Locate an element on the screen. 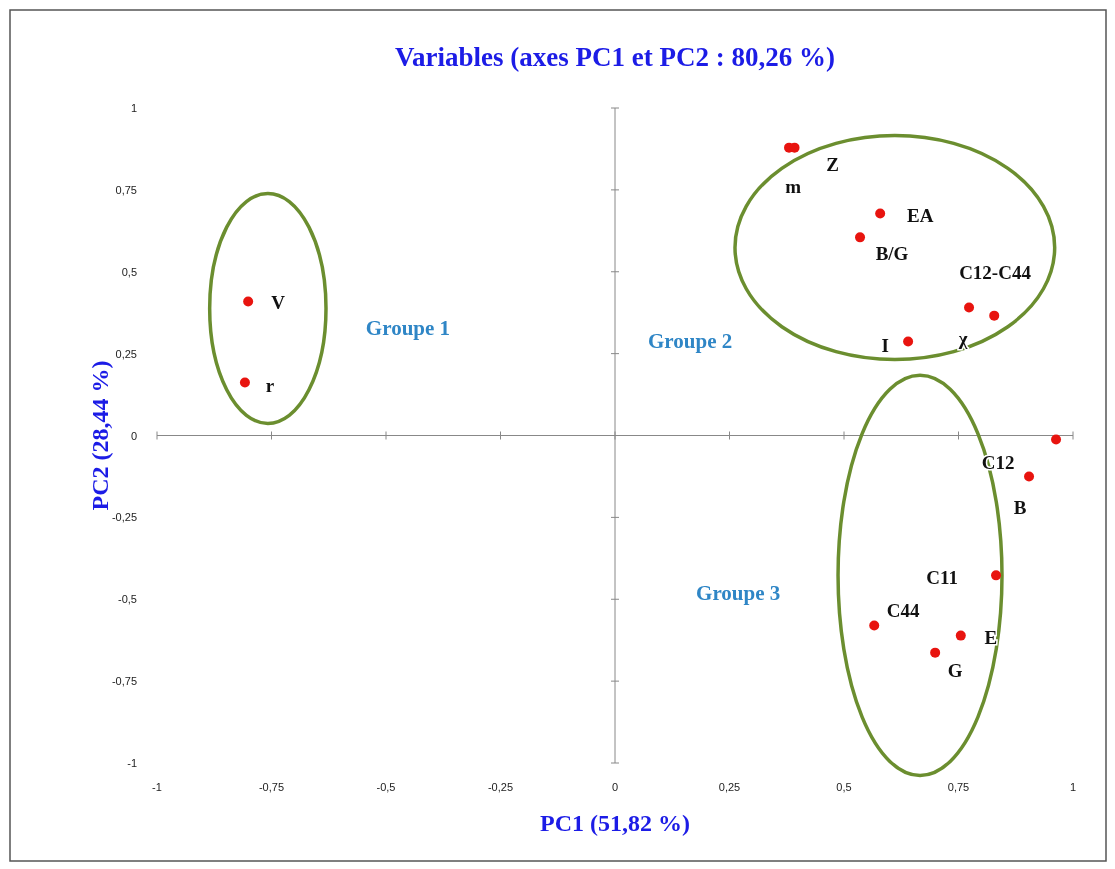 This screenshot has width=1115, height=869. annotation: C11 is located at coordinates (942, 578).